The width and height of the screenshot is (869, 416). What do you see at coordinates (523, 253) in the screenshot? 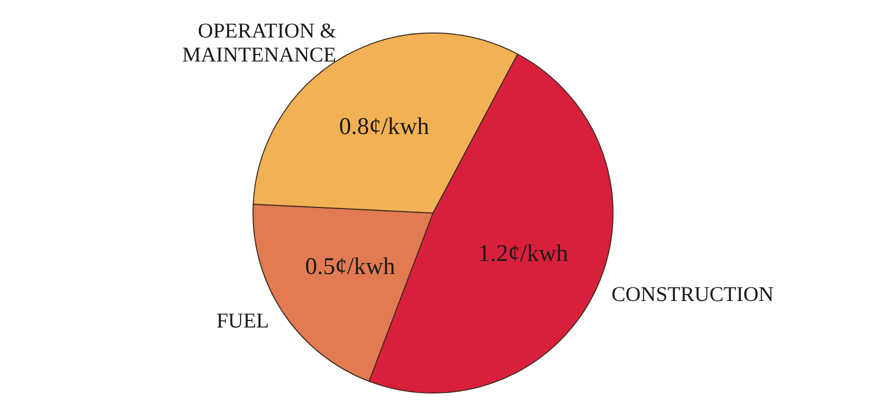
I see `data-label: 1.2¢/kwh` at bounding box center [523, 253].